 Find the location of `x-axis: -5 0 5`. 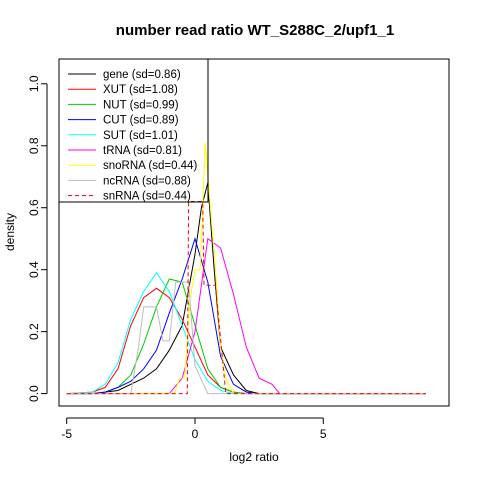

x-axis: -5 0 5 is located at coordinates (194, 429).